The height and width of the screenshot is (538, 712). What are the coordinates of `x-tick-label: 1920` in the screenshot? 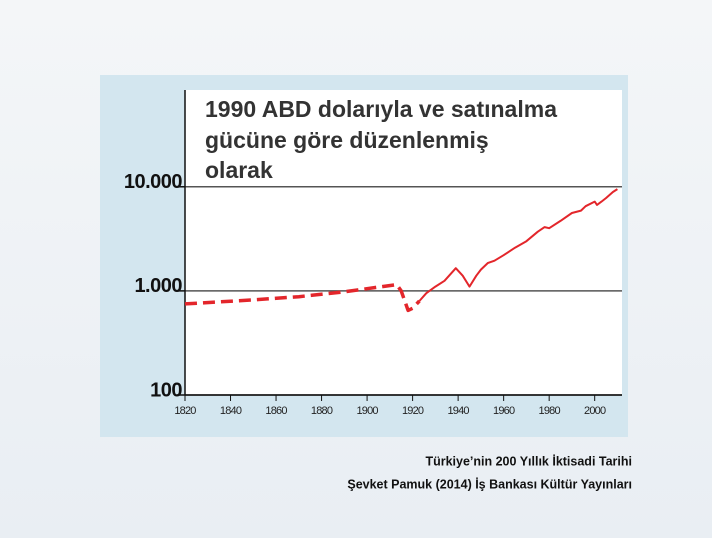 It's located at (413, 411).